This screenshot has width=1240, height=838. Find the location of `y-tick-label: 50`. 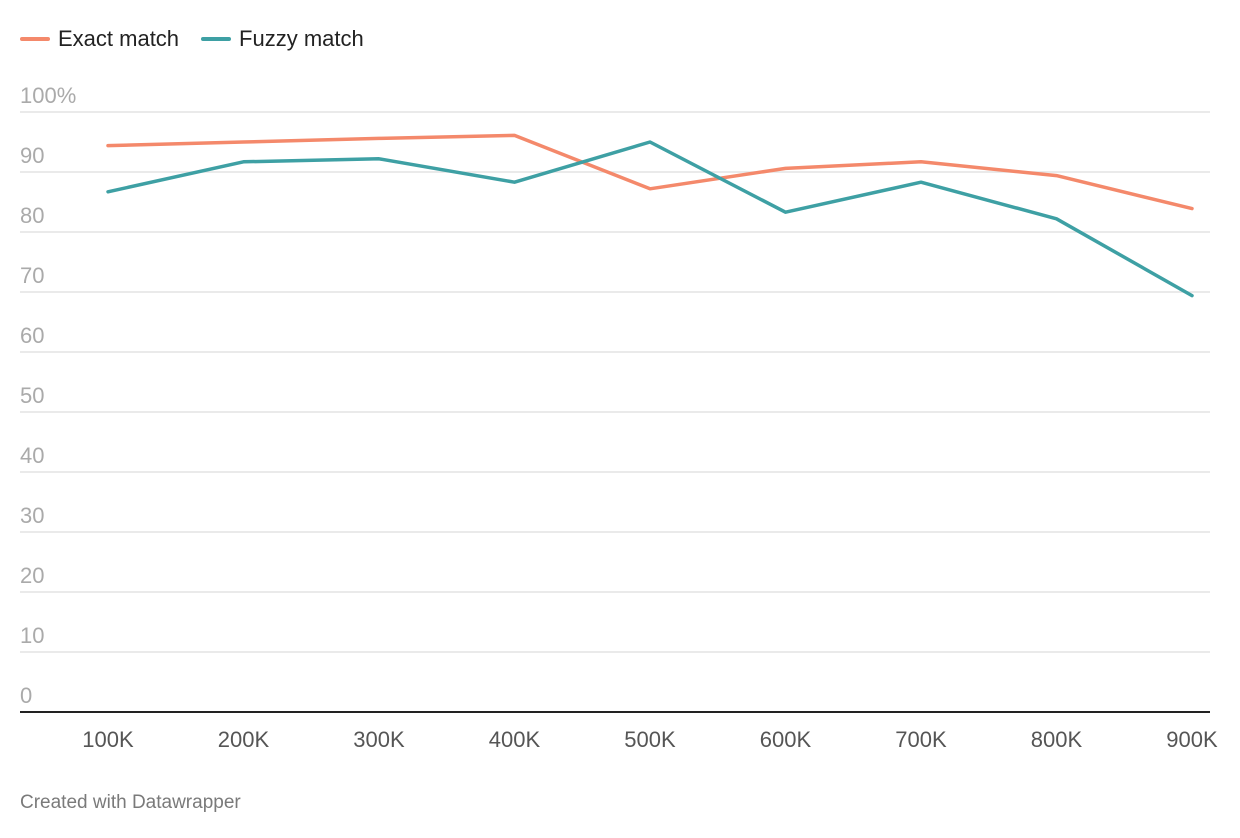

y-tick-label: 50 is located at coordinates (32, 395).